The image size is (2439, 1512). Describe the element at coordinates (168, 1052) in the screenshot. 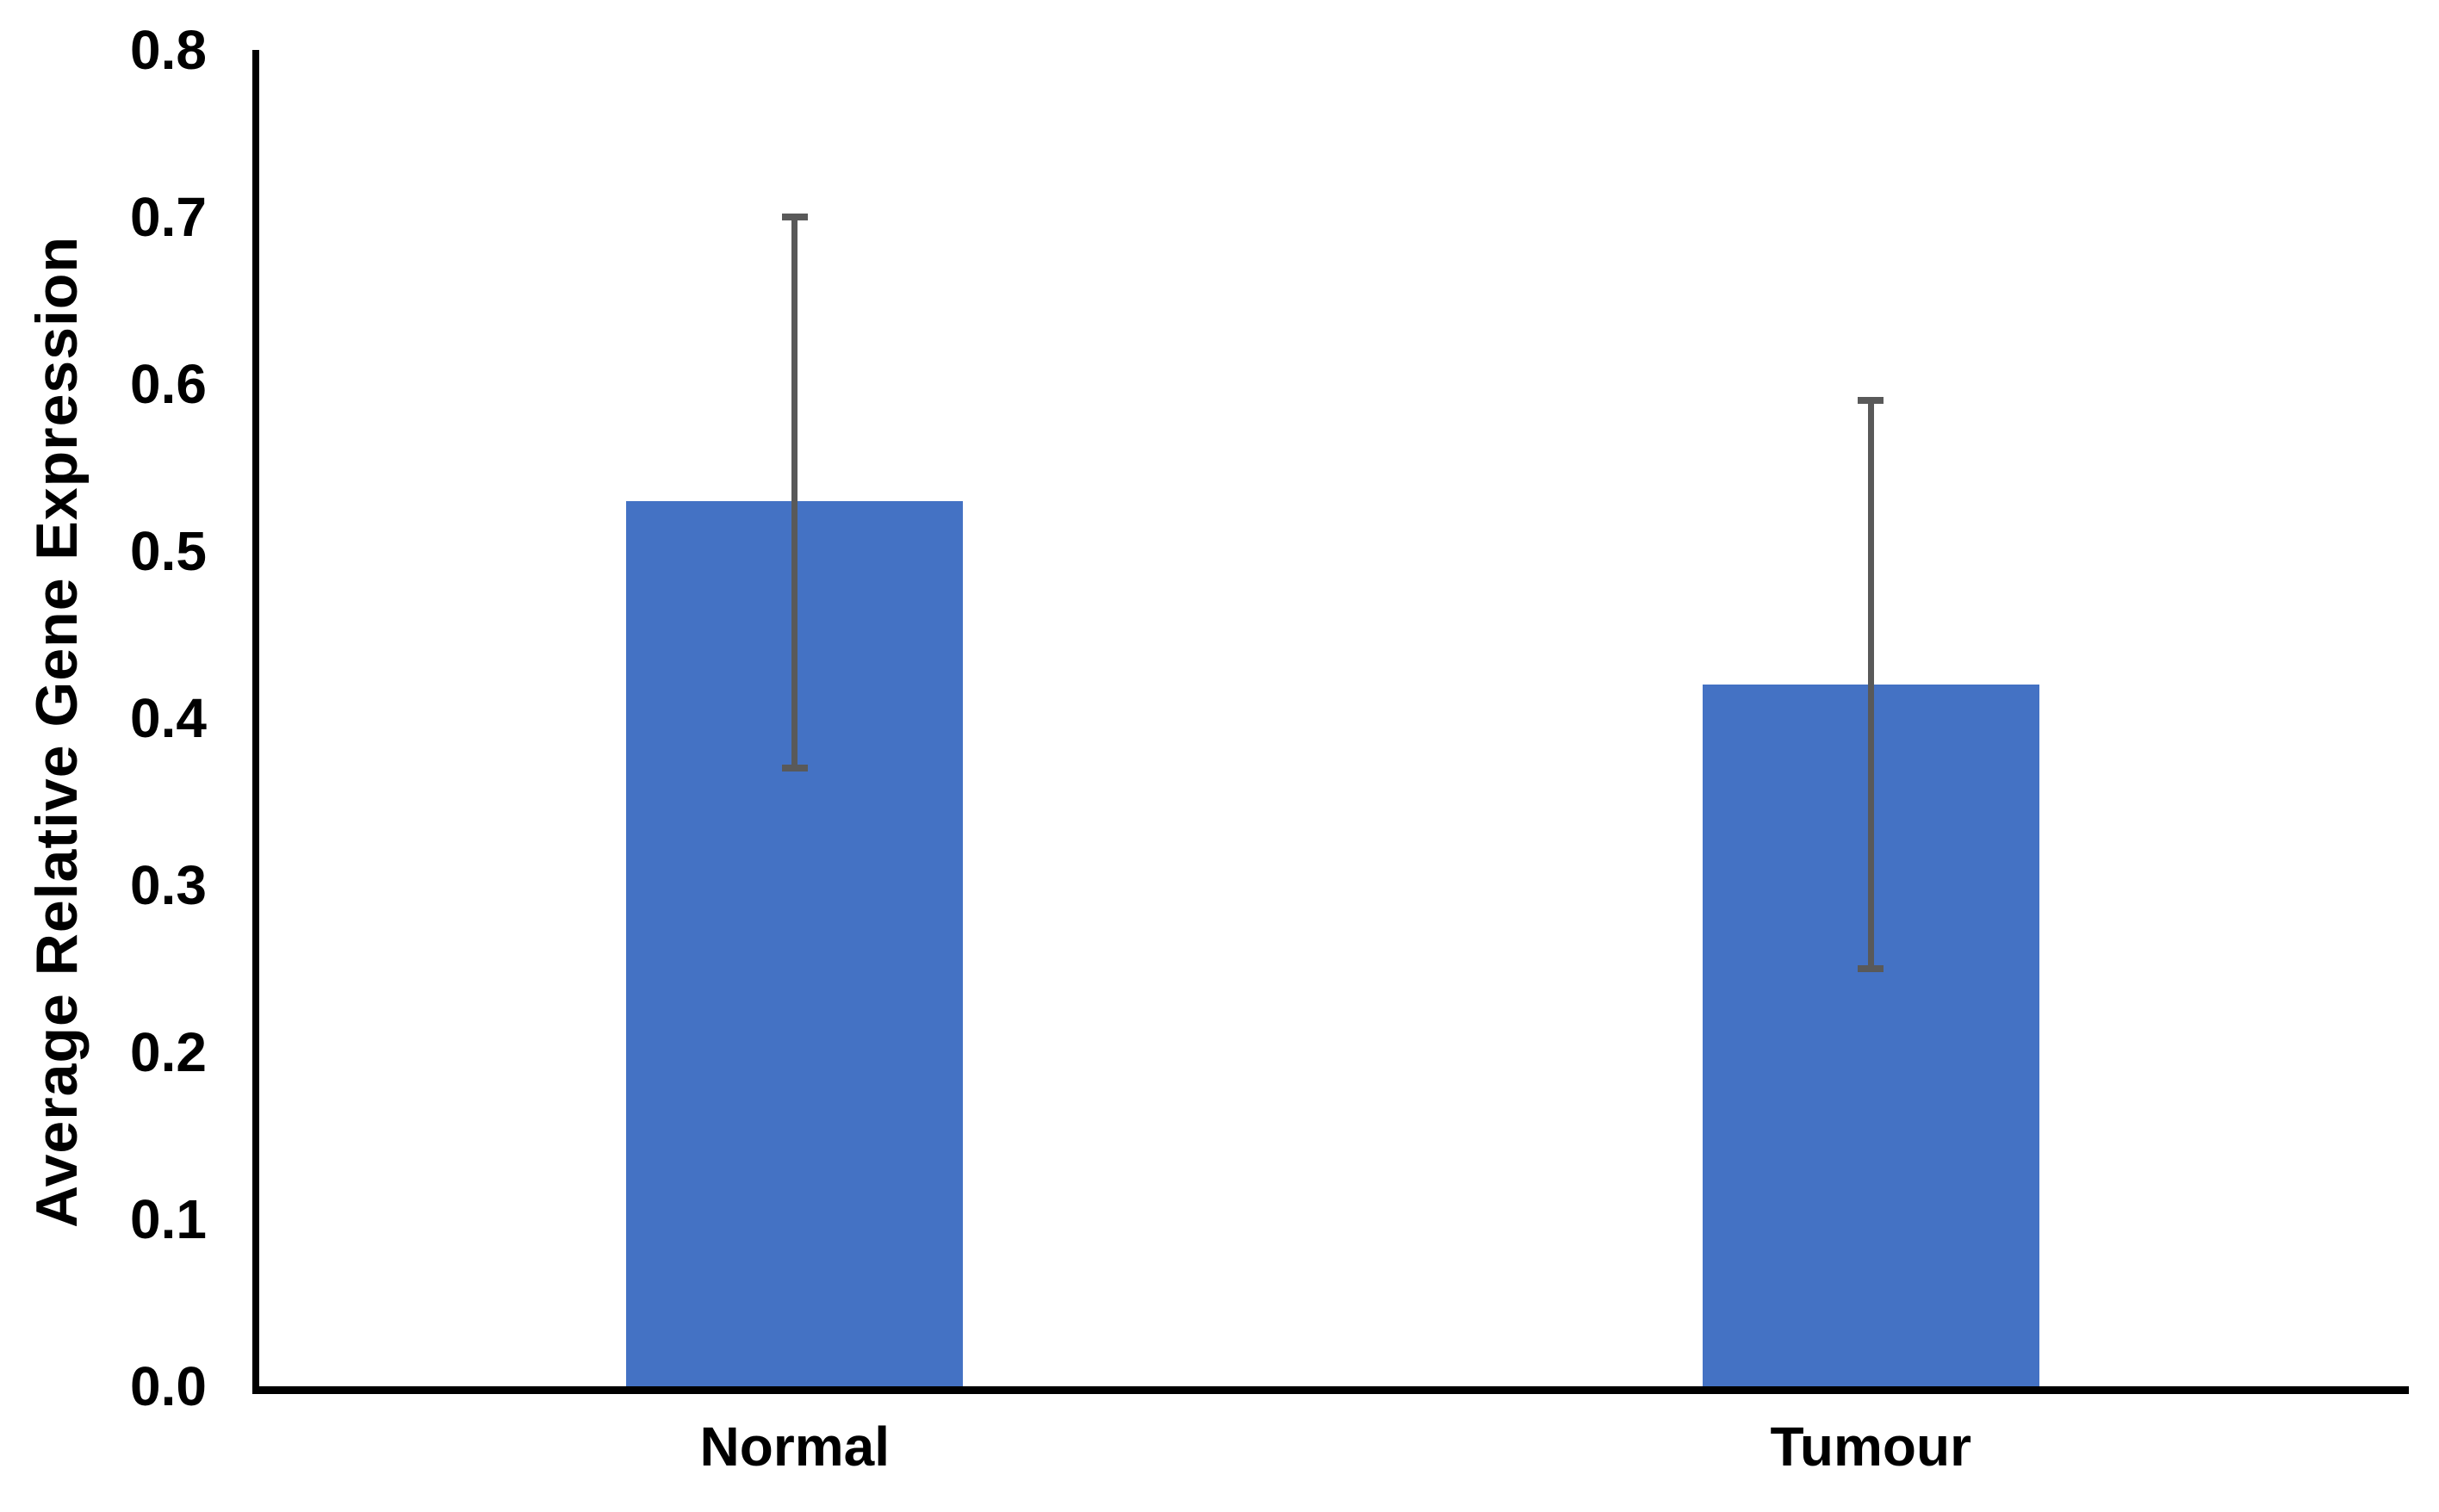

I see `y-tick-label-0.2: 0.2` at that location.